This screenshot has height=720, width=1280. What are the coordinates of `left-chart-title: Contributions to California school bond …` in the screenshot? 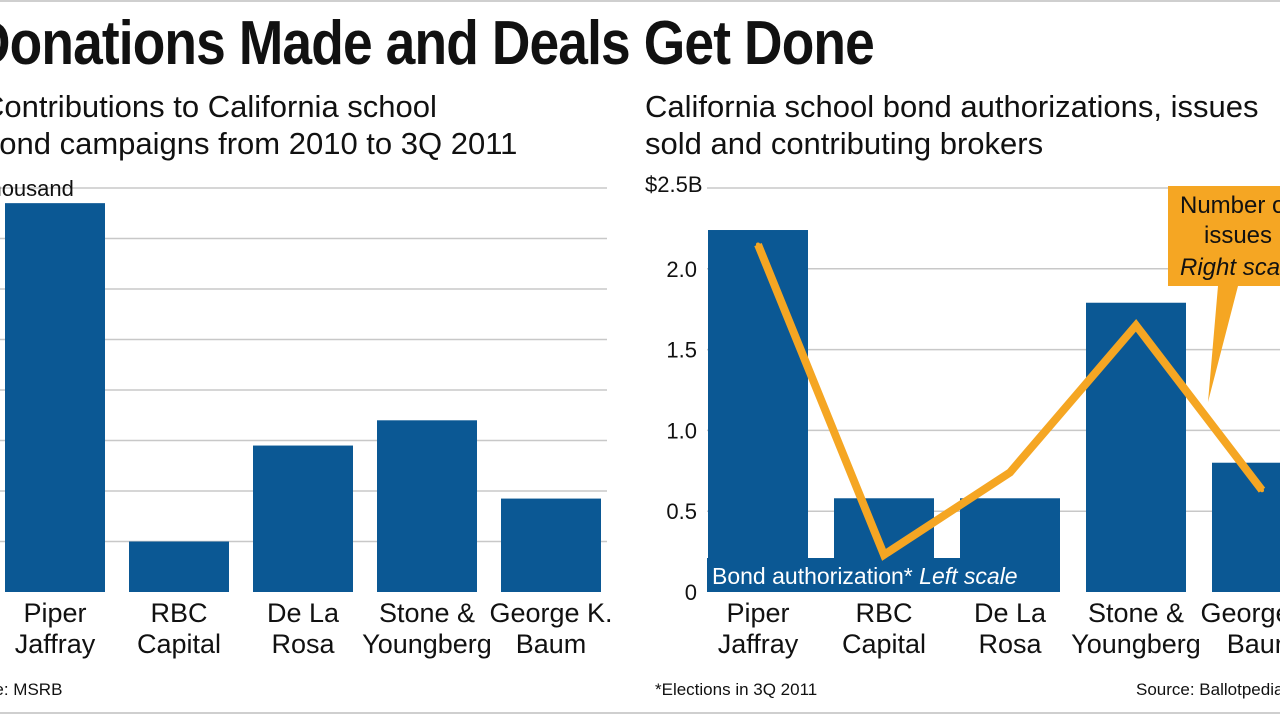 It's located at (258, 125).